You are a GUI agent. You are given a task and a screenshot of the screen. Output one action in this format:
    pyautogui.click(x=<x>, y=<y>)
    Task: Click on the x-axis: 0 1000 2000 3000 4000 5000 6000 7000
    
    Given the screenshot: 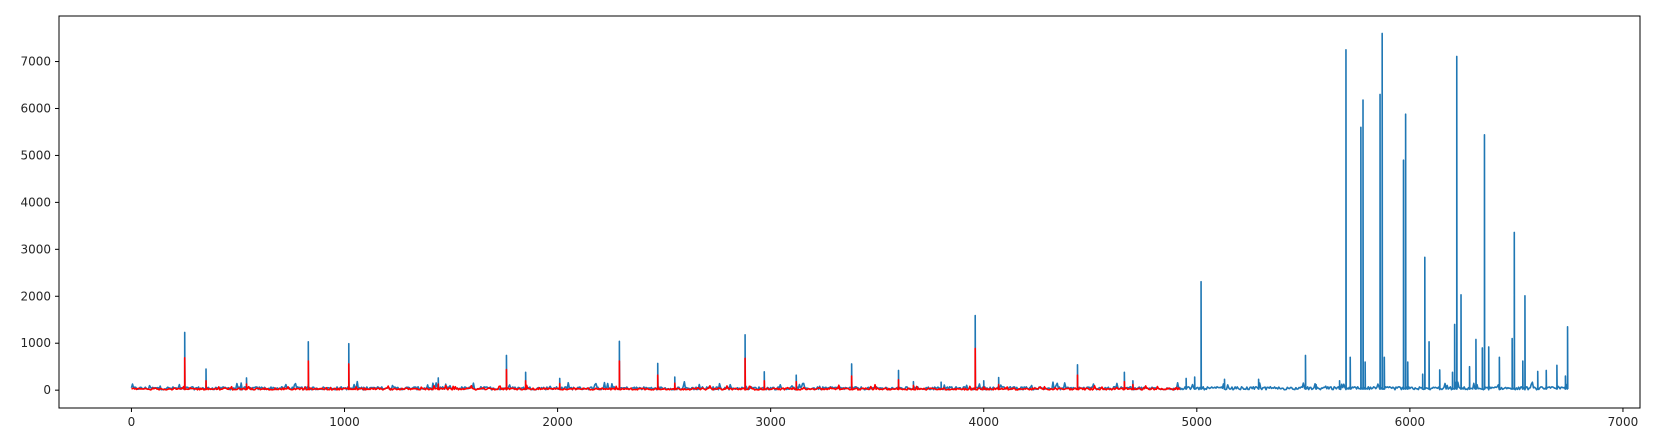 What is the action you would take?
    pyautogui.click(x=883, y=418)
    